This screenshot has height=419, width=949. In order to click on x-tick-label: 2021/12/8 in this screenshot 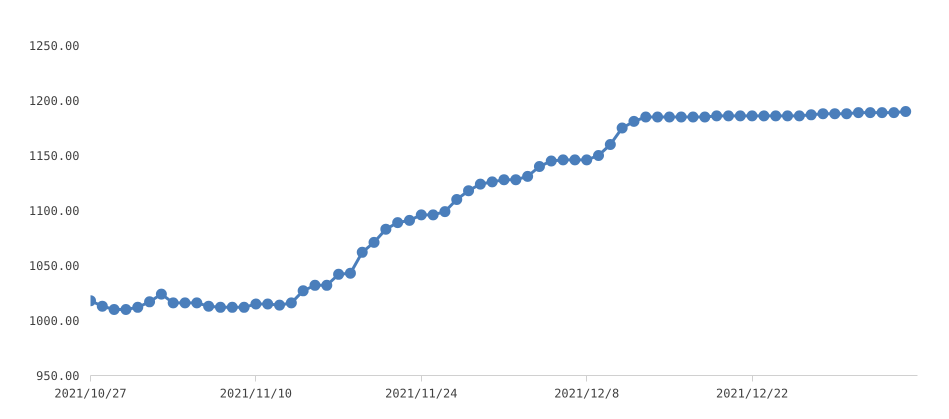, I will do `click(587, 393)`.